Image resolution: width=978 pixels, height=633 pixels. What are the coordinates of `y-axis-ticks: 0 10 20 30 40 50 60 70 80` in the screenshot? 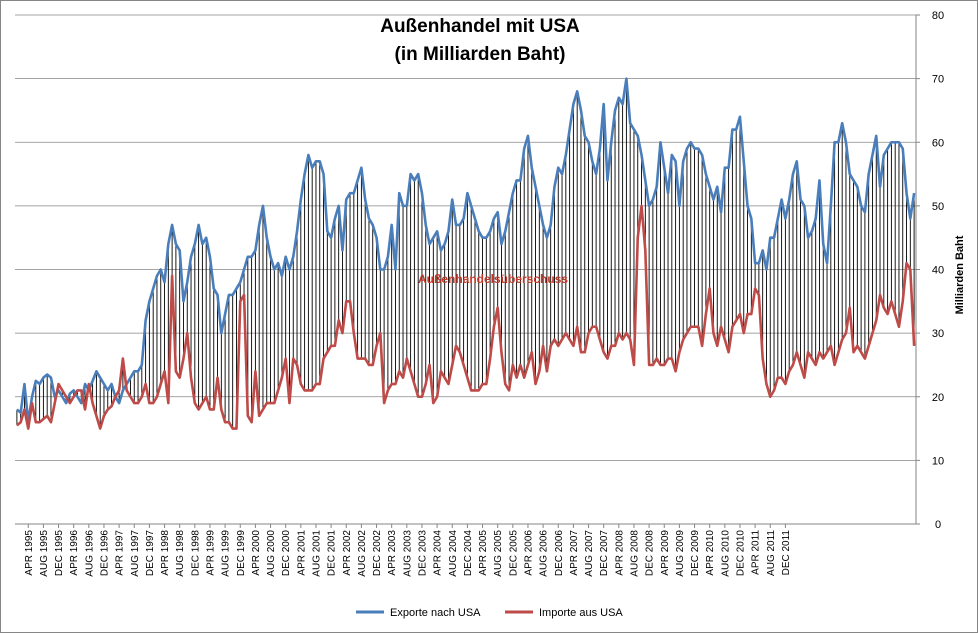 It's located at (930, 270).